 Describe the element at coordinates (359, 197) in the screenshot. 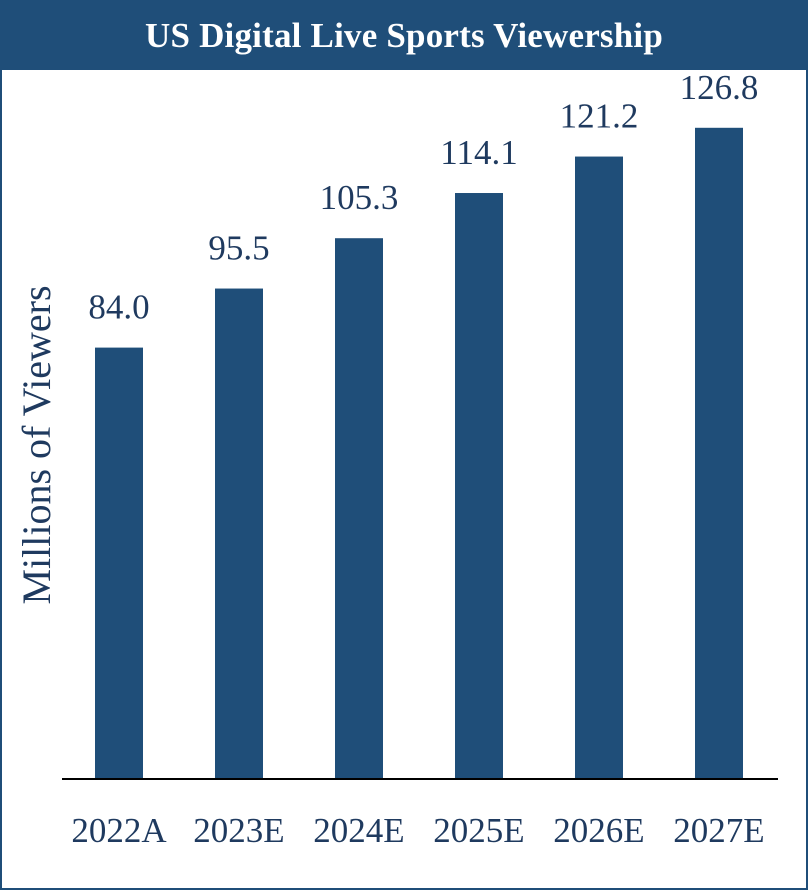

I see `value-label-2024E: 105.3` at that location.